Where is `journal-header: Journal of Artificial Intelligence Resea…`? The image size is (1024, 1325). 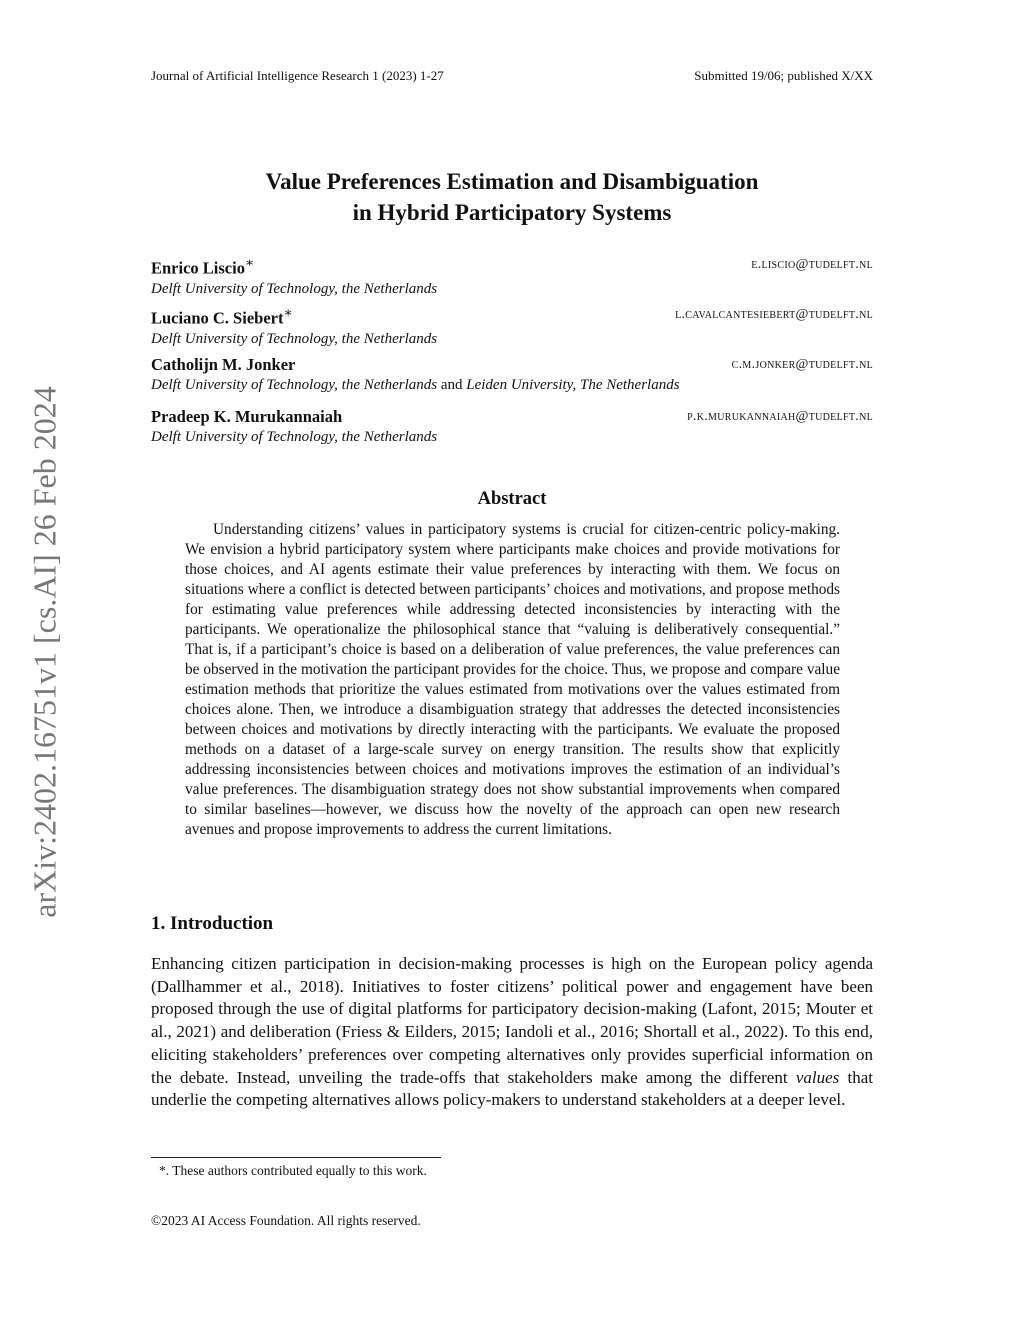 journal-header: Journal of Artificial Intelligence Resea… is located at coordinates (297, 75).